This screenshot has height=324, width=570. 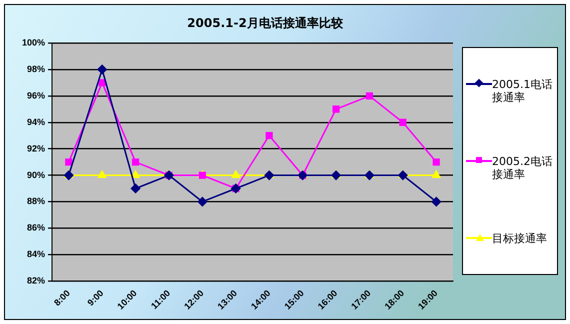 What do you see at coordinates (34, 42) in the screenshot?
I see `y-tick-label: 100%` at bounding box center [34, 42].